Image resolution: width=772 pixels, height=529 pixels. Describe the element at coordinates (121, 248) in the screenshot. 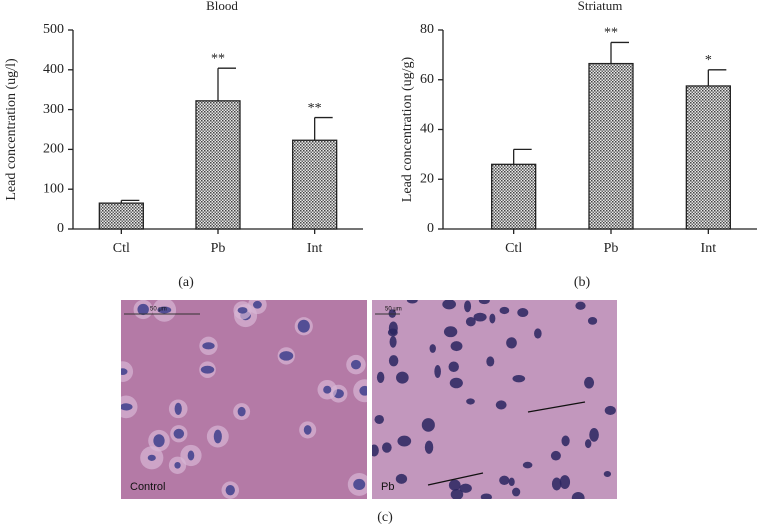

I see `x-tick-label: Ctl` at that location.